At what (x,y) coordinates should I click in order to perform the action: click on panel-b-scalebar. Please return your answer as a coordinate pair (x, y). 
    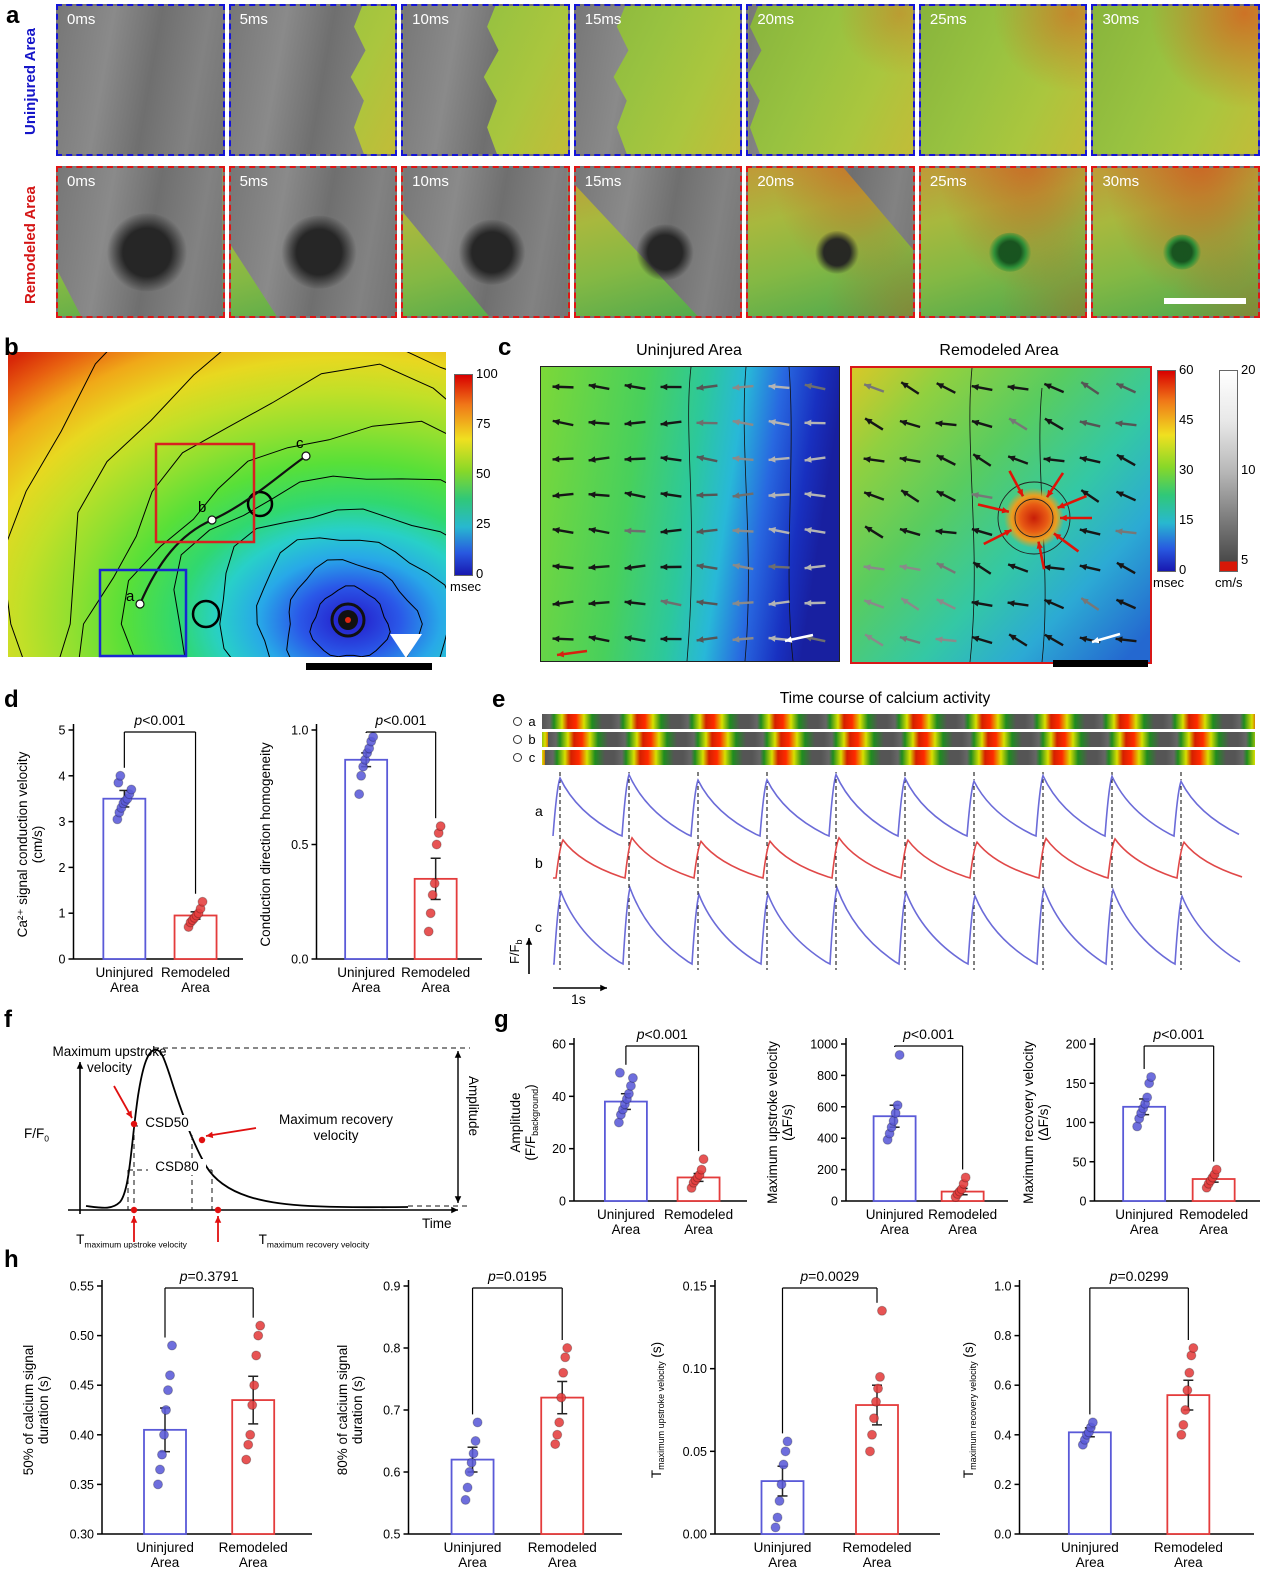
    Looking at the image, I should click on (369, 666).